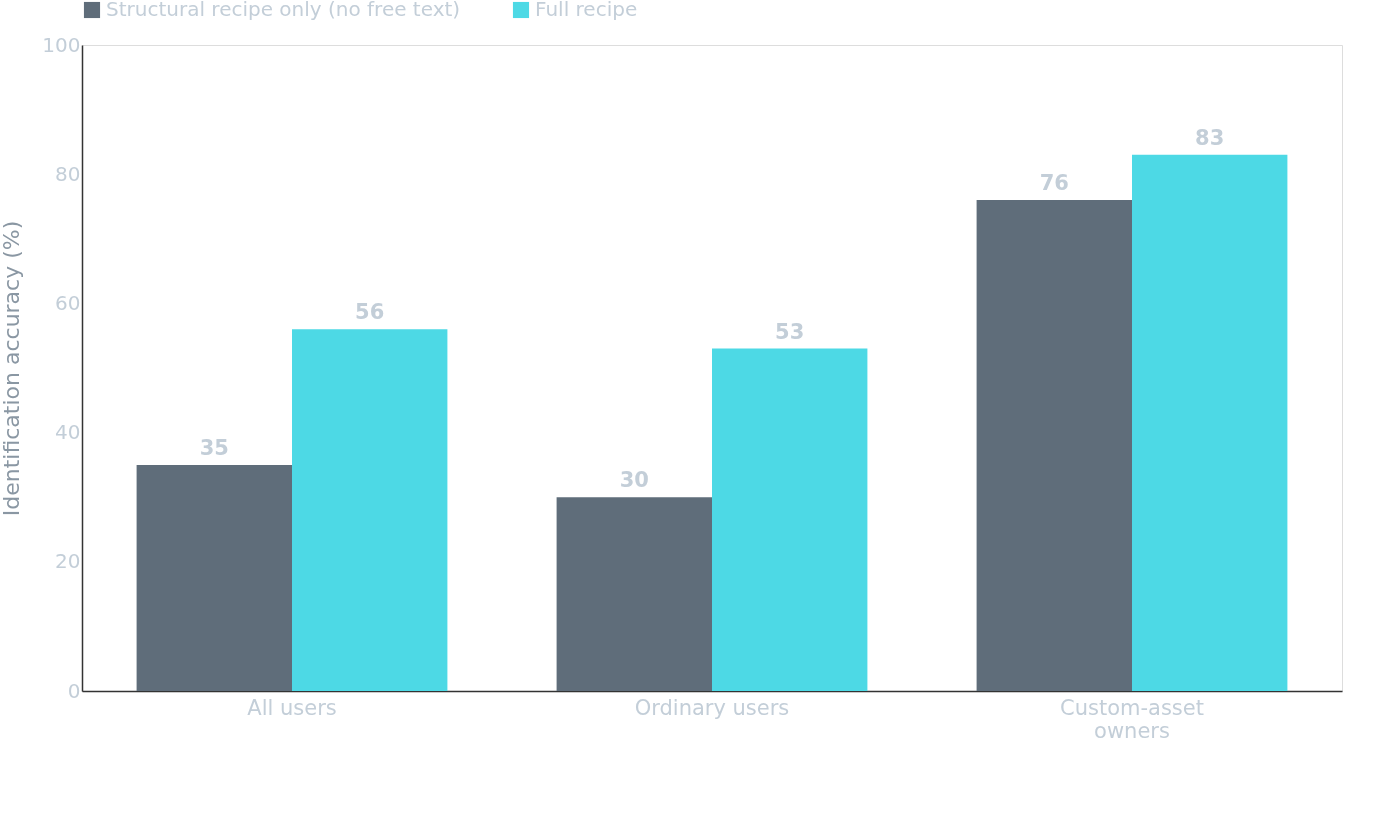 The height and width of the screenshot is (840, 1400). I want to click on y-tick-label: 20, so click(68, 561).